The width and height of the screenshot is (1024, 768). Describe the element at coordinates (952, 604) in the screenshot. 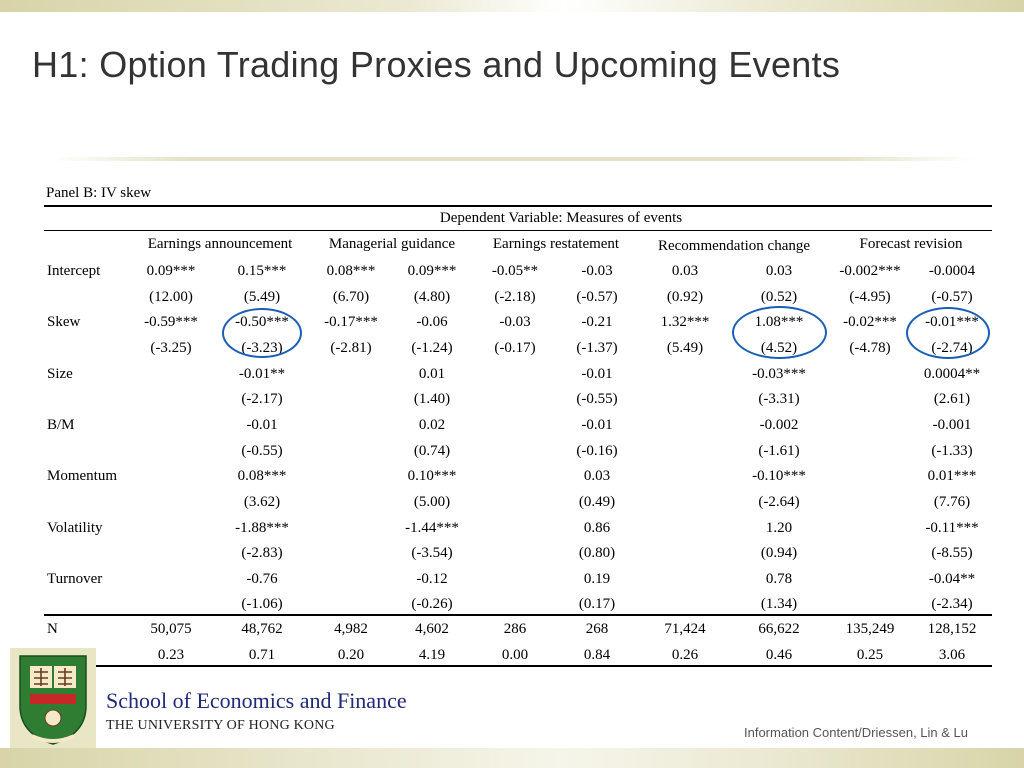

I see `table-cell: (-2.34)` at that location.